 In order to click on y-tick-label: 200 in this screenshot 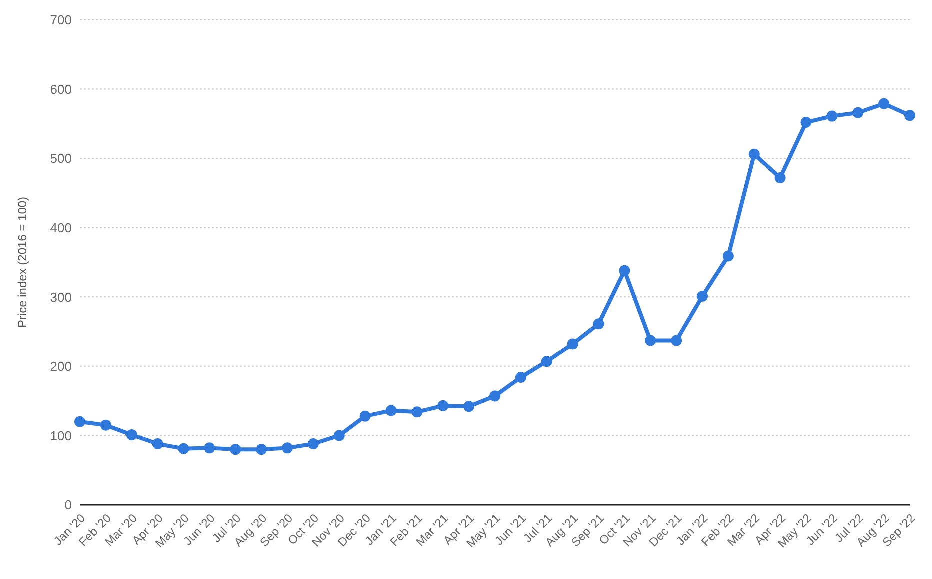, I will do `click(61, 366)`.